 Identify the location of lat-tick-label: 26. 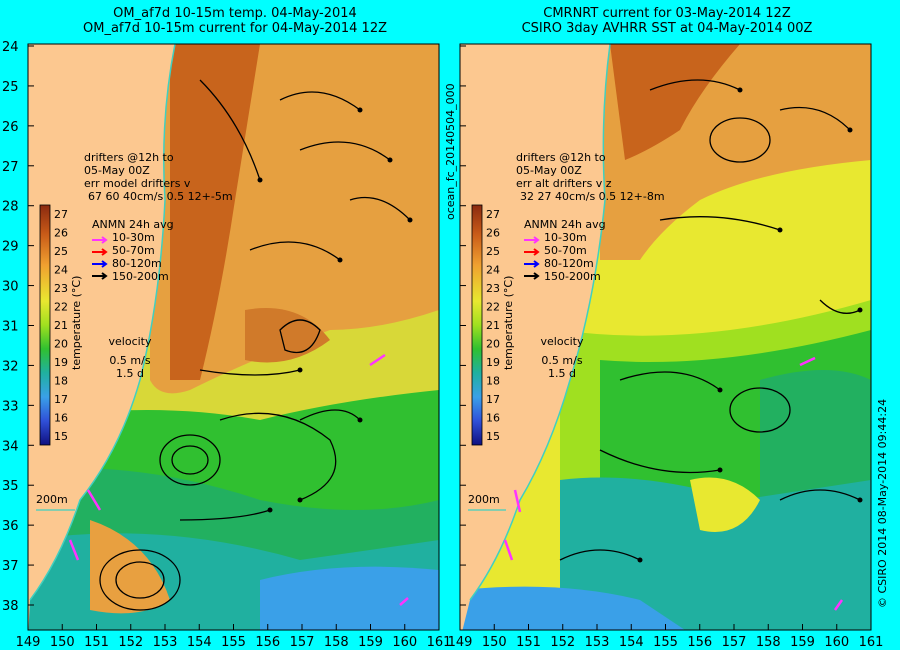
(10, 127).